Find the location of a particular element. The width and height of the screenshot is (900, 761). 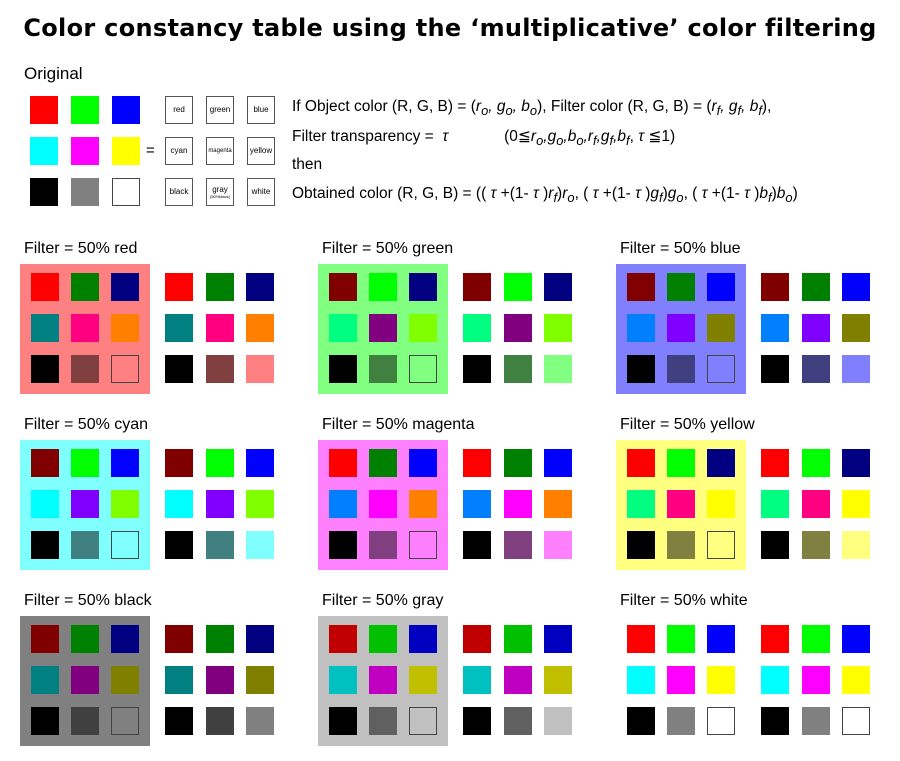

filtered-swatch-blue-gray is located at coordinates (681, 369).